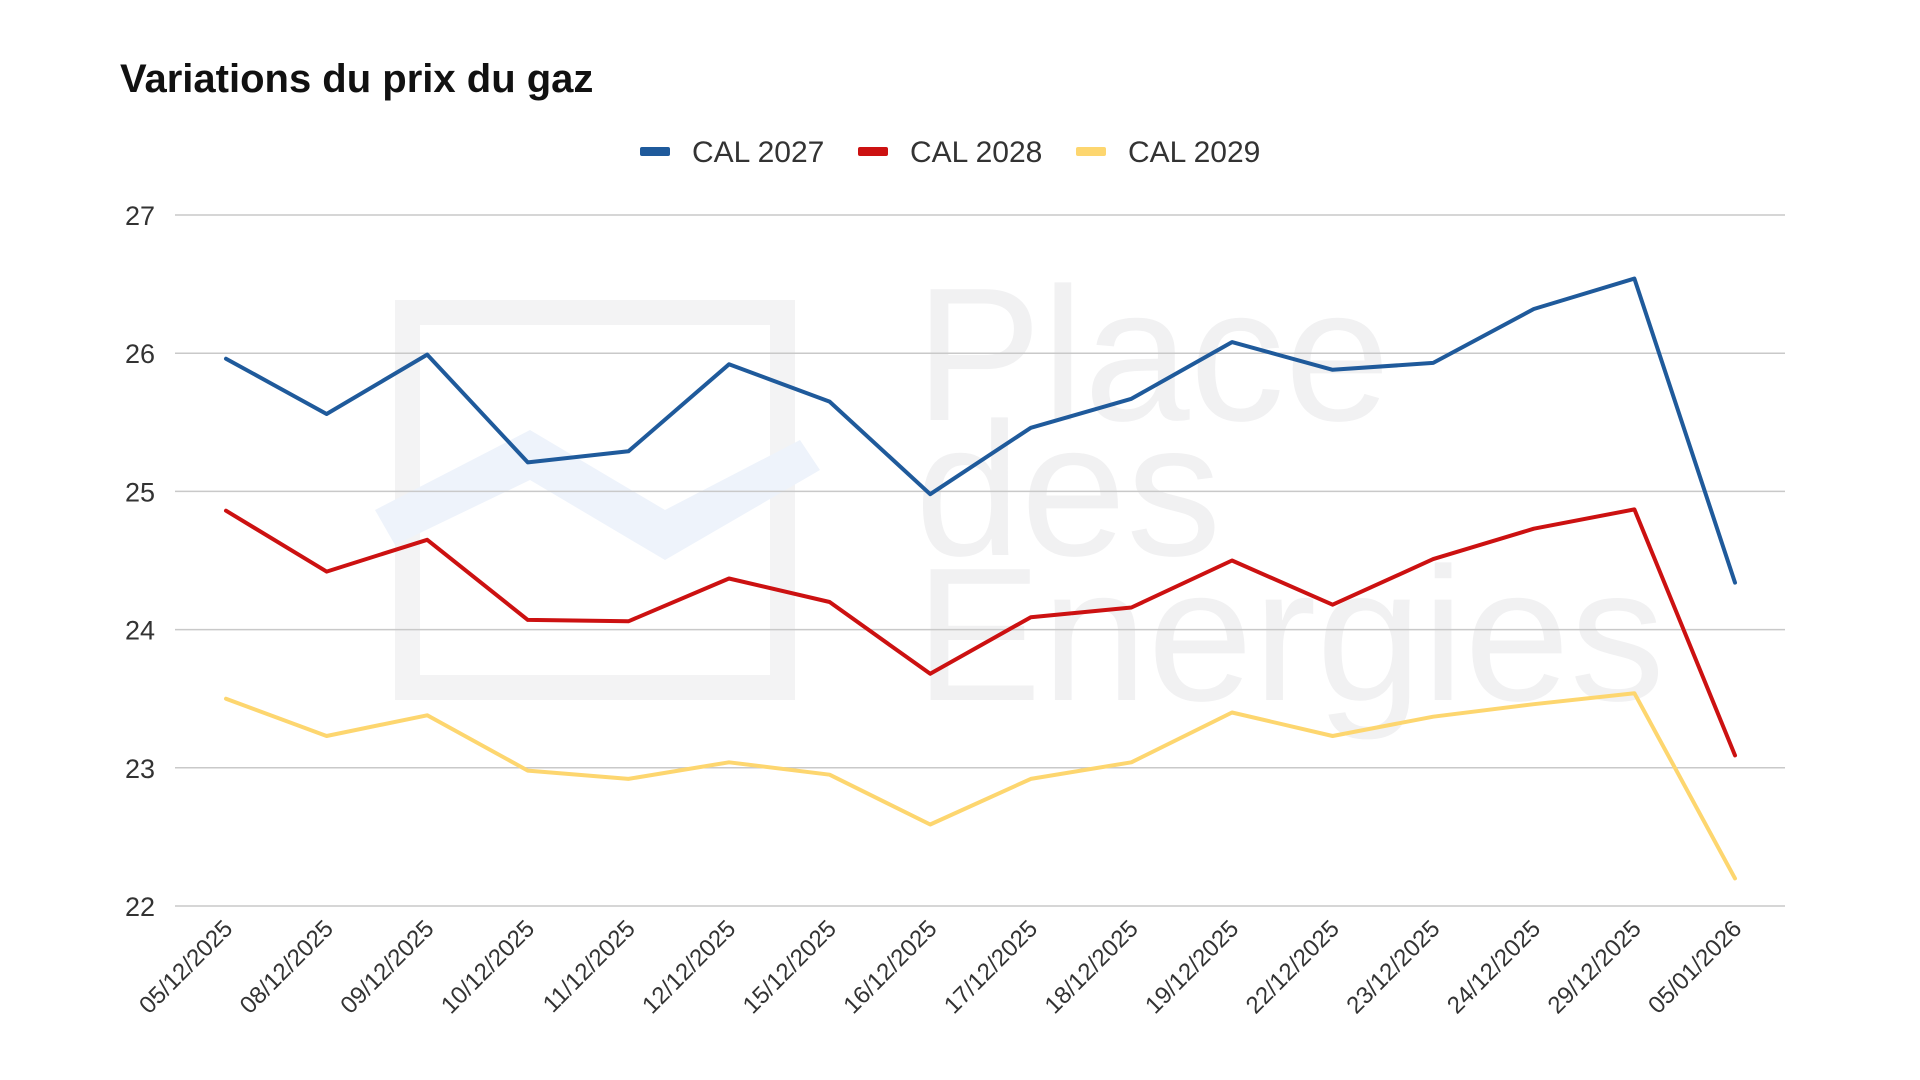 Image resolution: width=1920 pixels, height=1080 pixels. What do you see at coordinates (1695, 967) in the screenshot?
I see `x-tick-label: 05/01/2026` at bounding box center [1695, 967].